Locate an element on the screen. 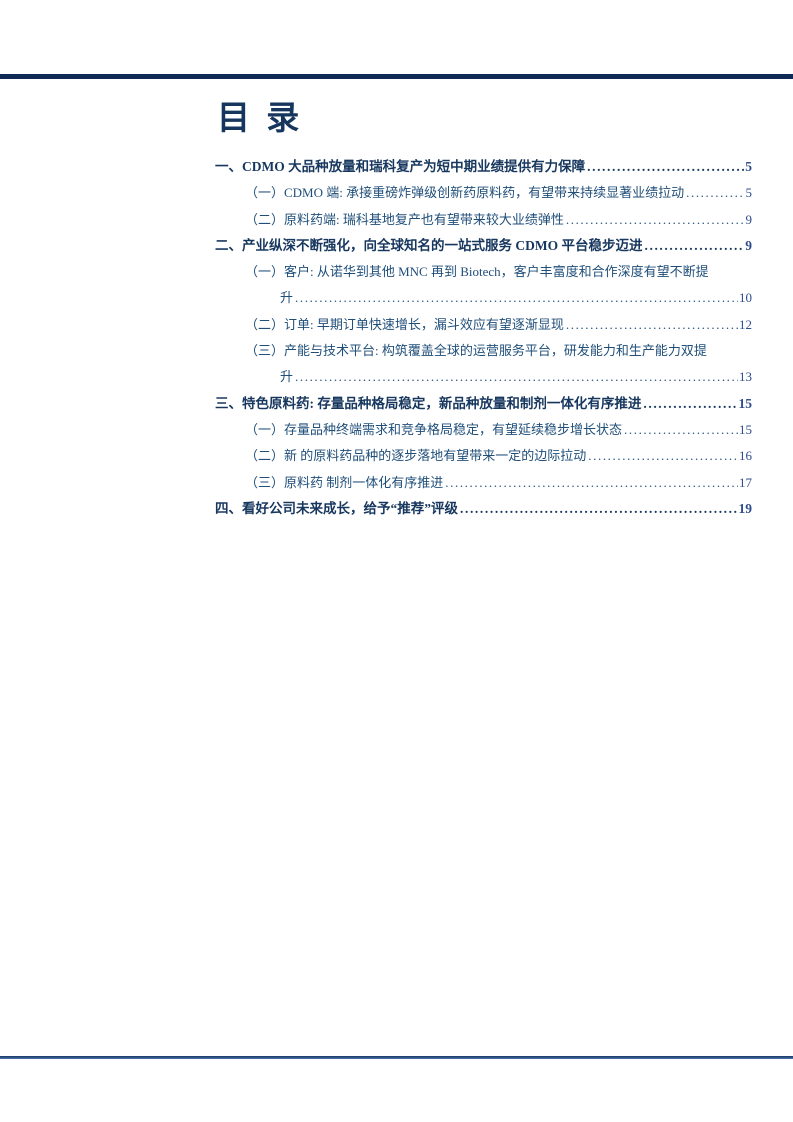 The width and height of the screenshot is (793, 1122). toc-page-number: 19 is located at coordinates (745, 508).